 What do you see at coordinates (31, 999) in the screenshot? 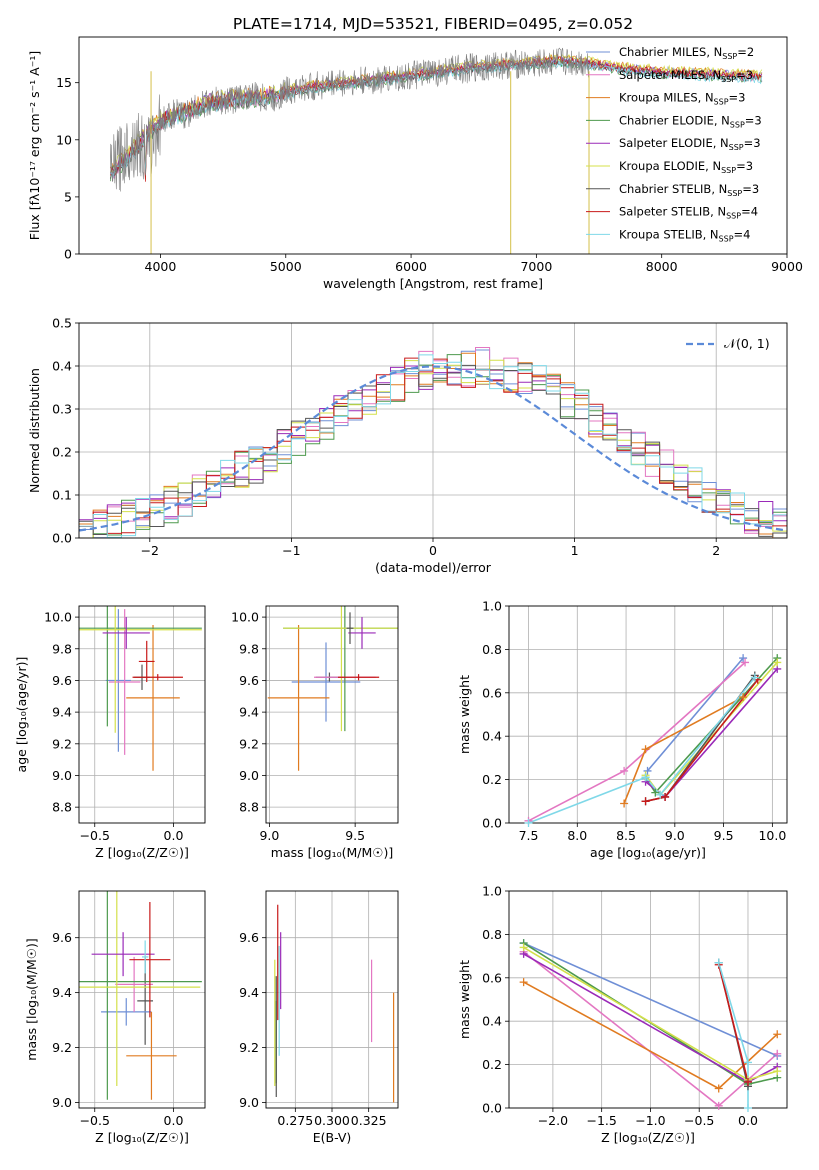
I see `y-axis-label: mass [log₁₀(M/M☉)]` at bounding box center [31, 999].